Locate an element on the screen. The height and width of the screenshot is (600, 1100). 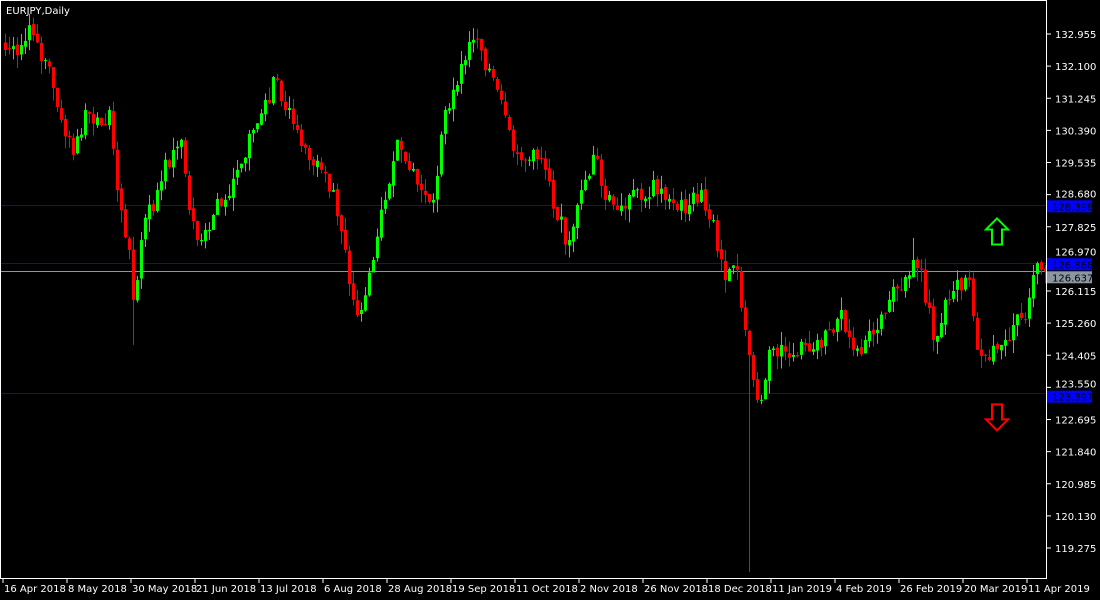
y-tick-label: 121.840 is located at coordinates (1075, 453).